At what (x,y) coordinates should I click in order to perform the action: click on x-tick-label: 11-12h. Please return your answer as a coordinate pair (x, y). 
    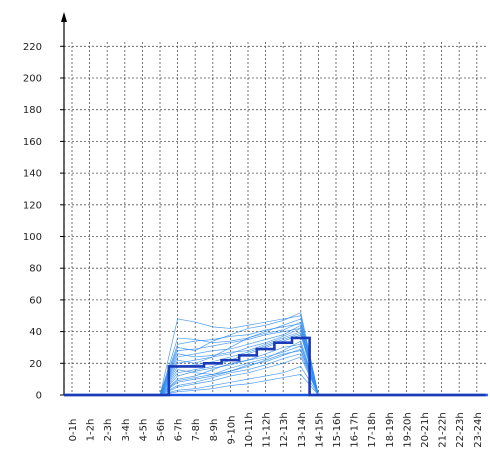
    Looking at the image, I should click on (267, 429).